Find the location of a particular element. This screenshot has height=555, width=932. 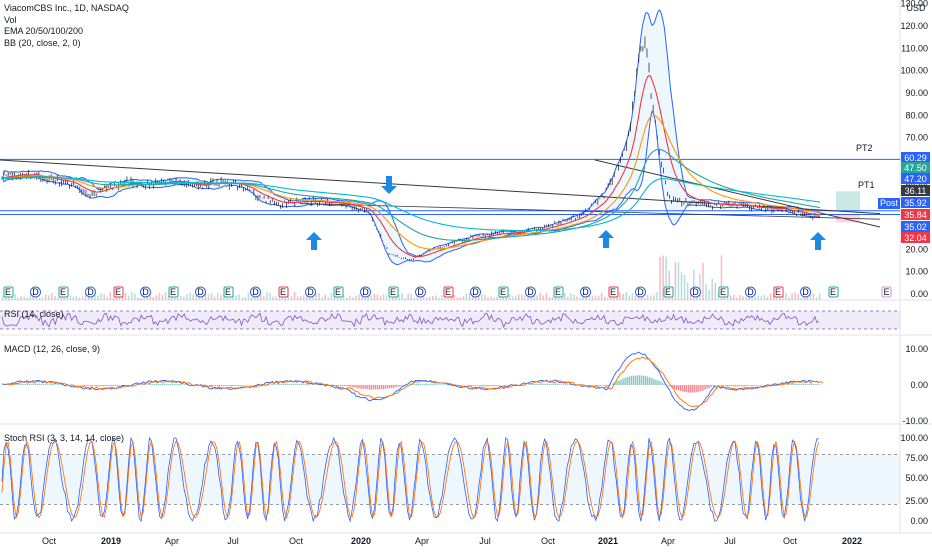

price-tag: 35.84 is located at coordinates (915, 215).